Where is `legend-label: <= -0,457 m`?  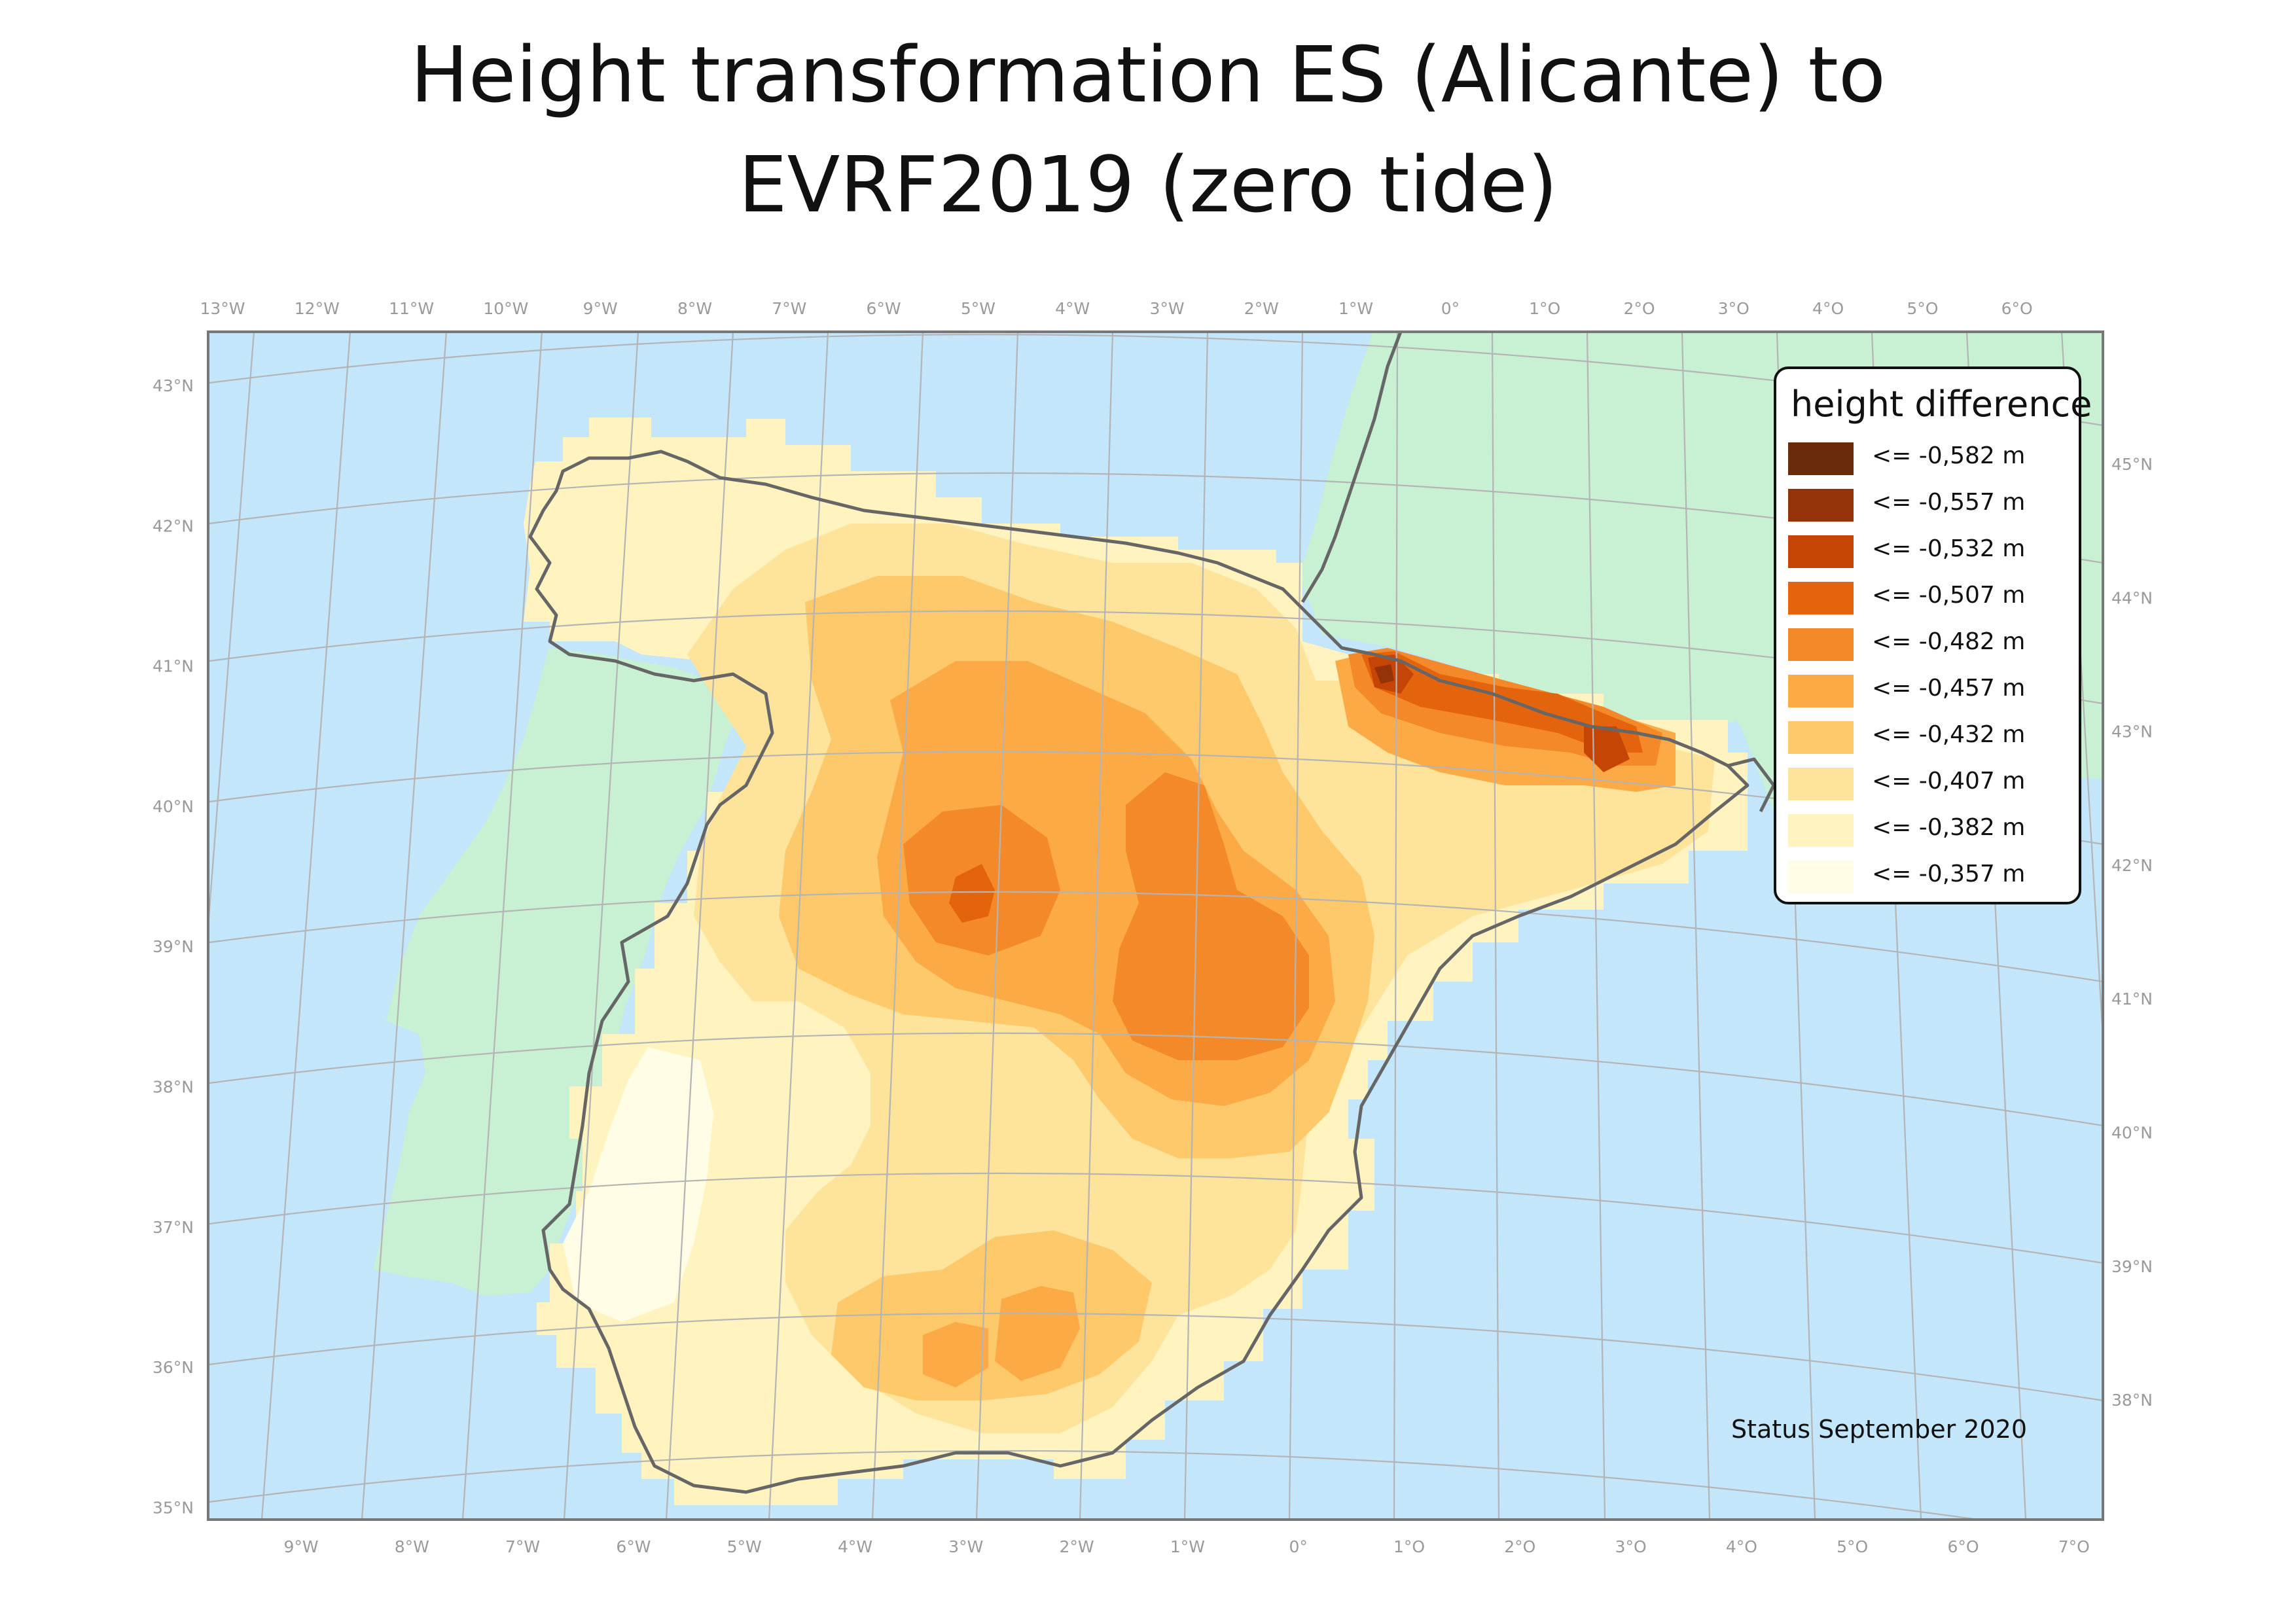
legend-label: <= -0,457 m is located at coordinates (1949, 688).